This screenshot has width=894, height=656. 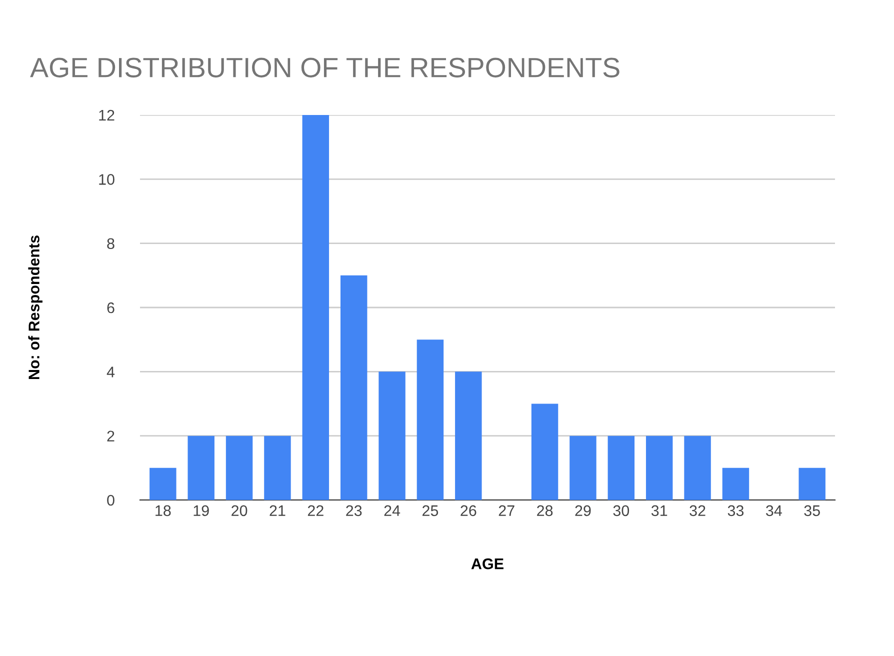 What do you see at coordinates (736, 510) in the screenshot?
I see `x-tick-label: 33` at bounding box center [736, 510].